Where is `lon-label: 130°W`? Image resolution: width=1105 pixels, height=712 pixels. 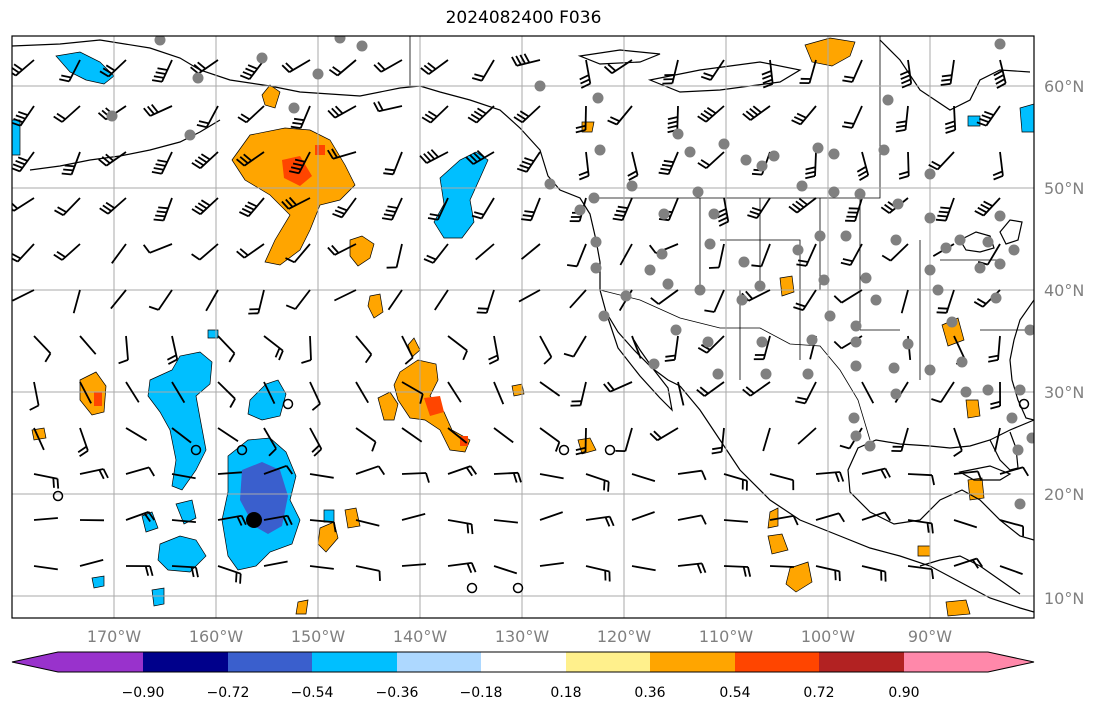
lon-label: 130°W is located at coordinates (522, 636).